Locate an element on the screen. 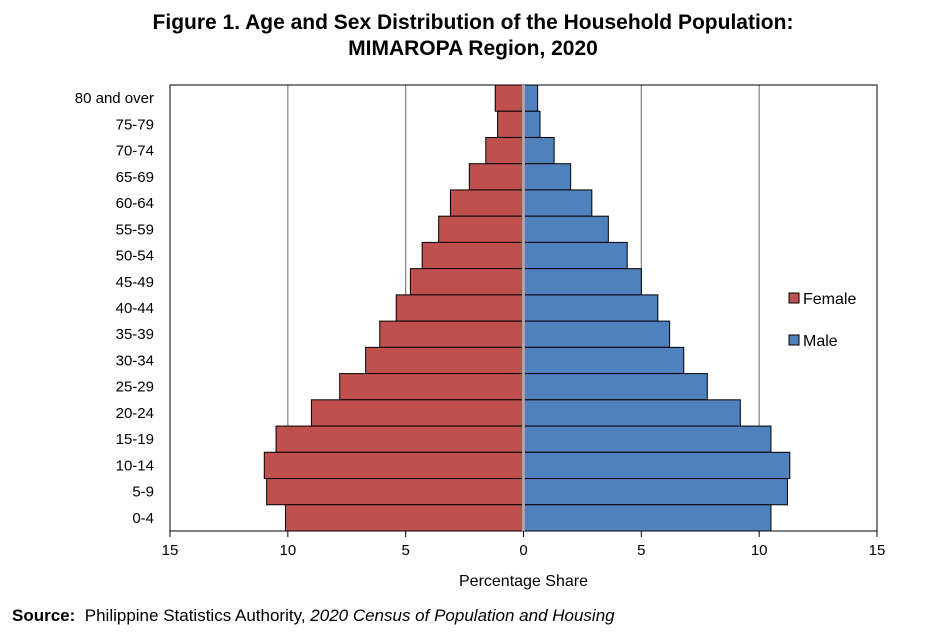  age-group-label: 35-39 is located at coordinates (135, 334).